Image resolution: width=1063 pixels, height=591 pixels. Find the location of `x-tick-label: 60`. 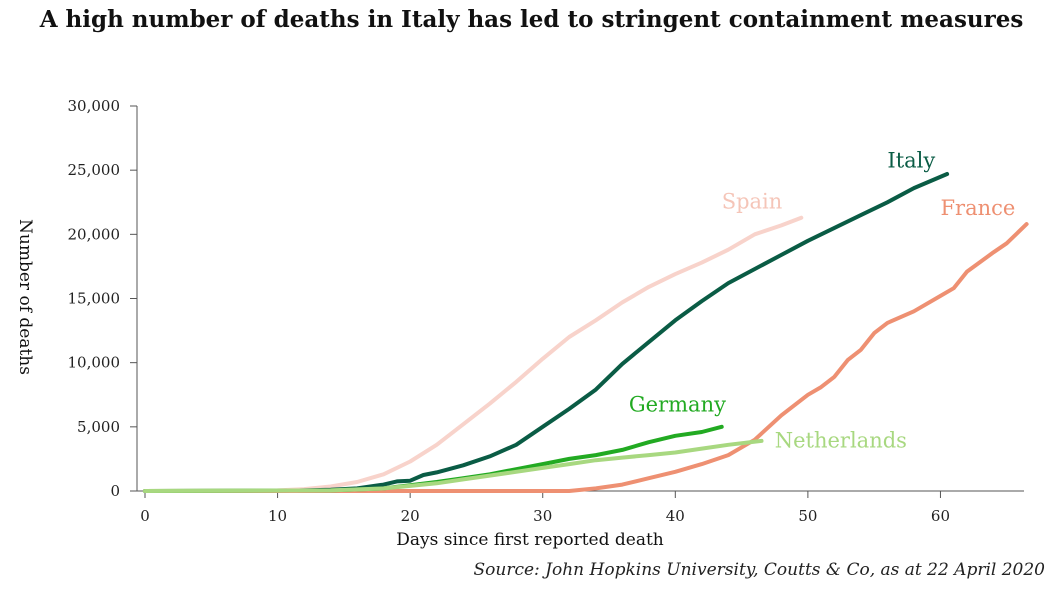

x-tick-label: 60 is located at coordinates (940, 516).